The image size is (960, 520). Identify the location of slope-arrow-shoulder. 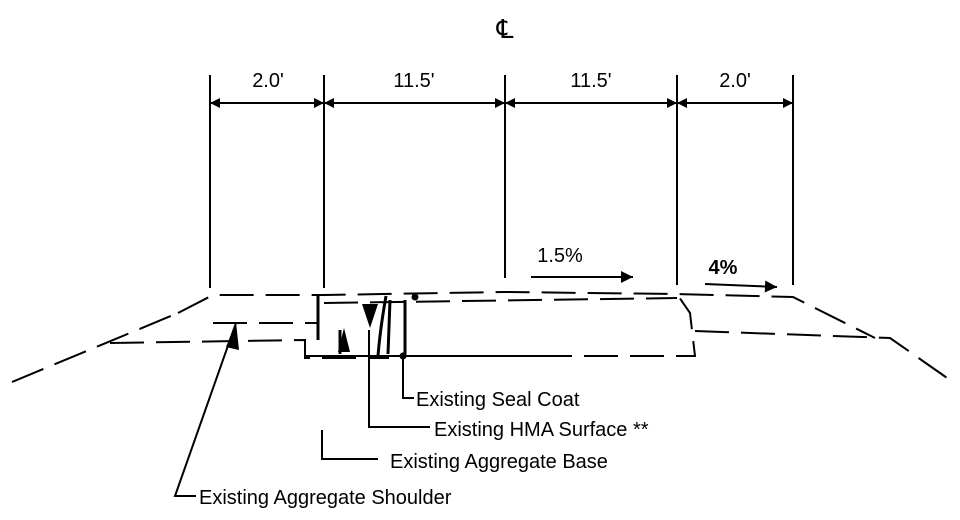
(741, 286).